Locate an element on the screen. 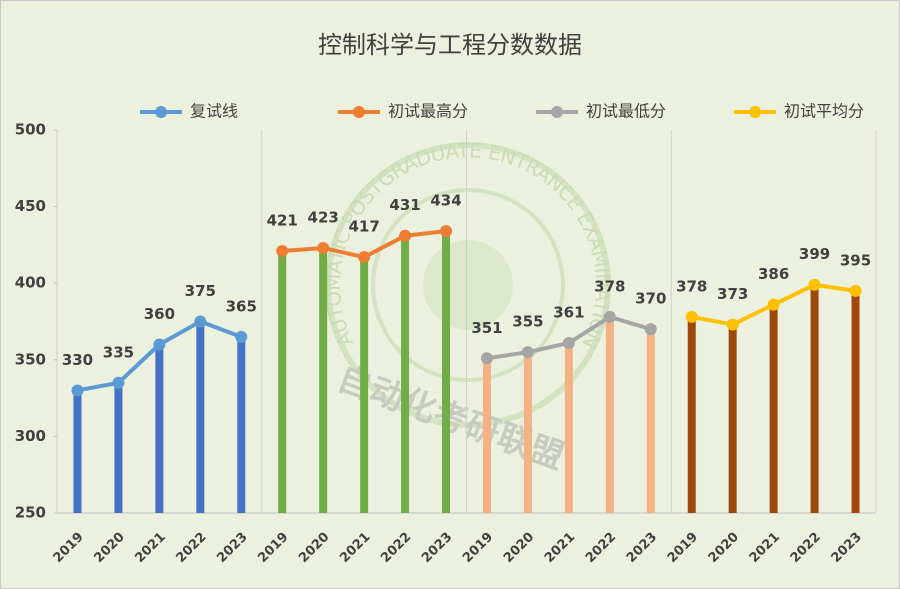  data-label: 330 is located at coordinates (77, 360).